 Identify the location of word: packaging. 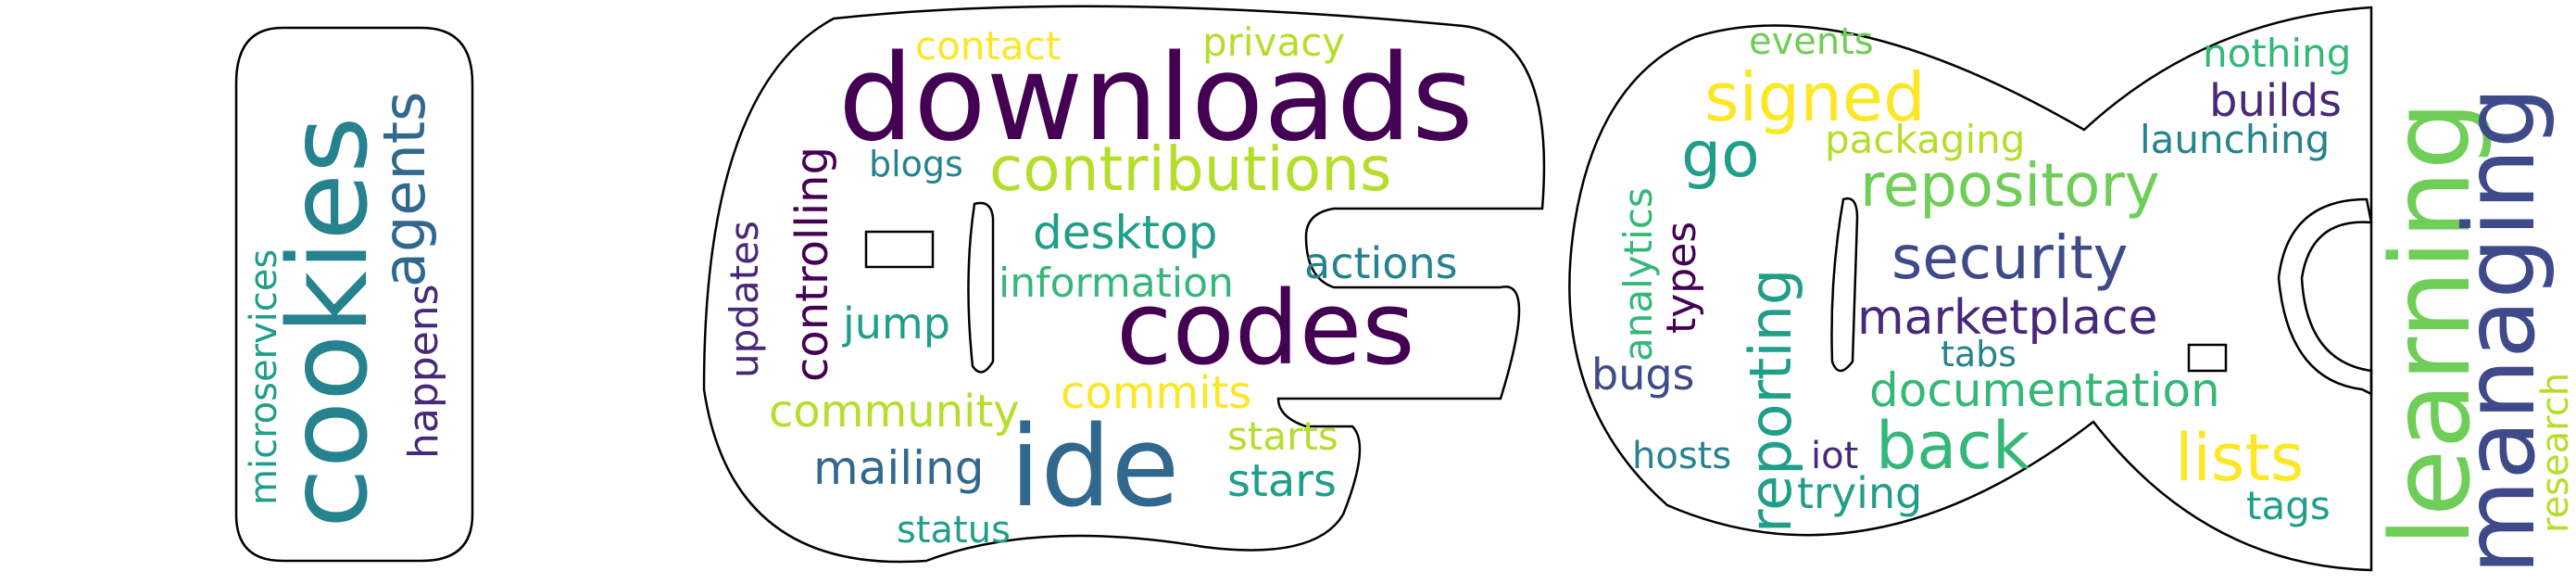
(1925, 139).